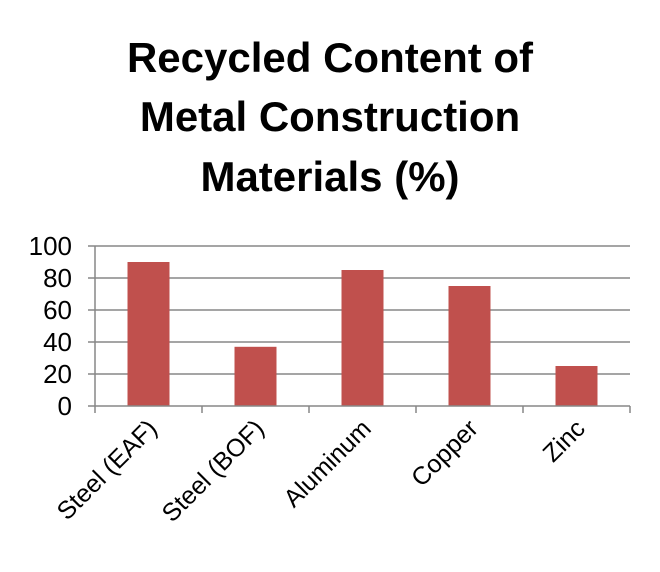  Describe the element at coordinates (57, 342) in the screenshot. I see `y-tick-label: 40` at that location.